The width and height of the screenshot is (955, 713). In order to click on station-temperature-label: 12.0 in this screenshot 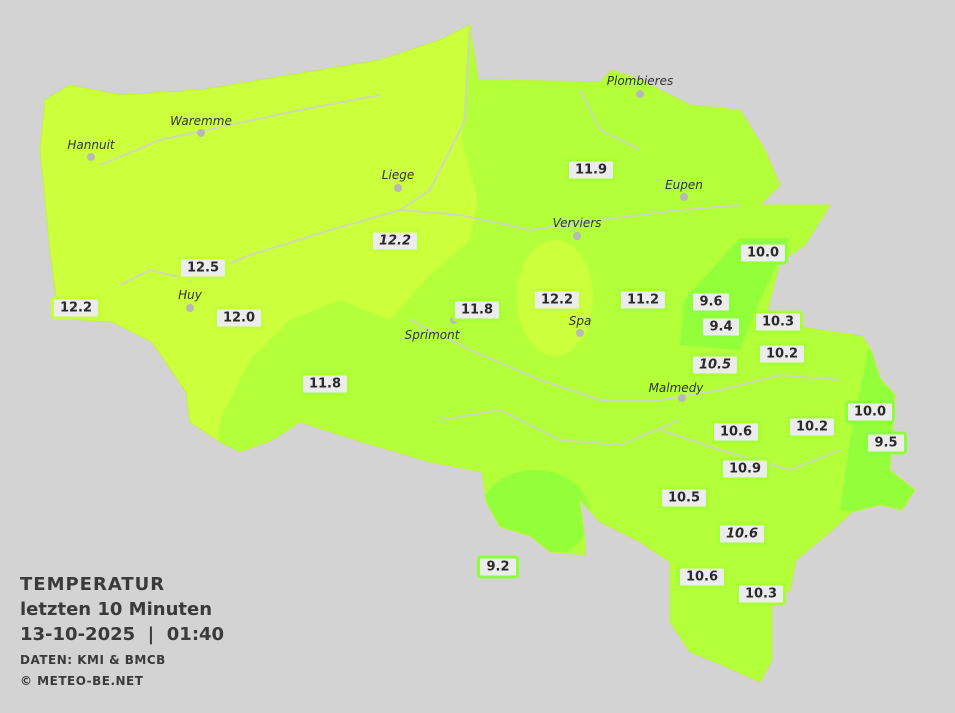, I will do `click(239, 318)`.